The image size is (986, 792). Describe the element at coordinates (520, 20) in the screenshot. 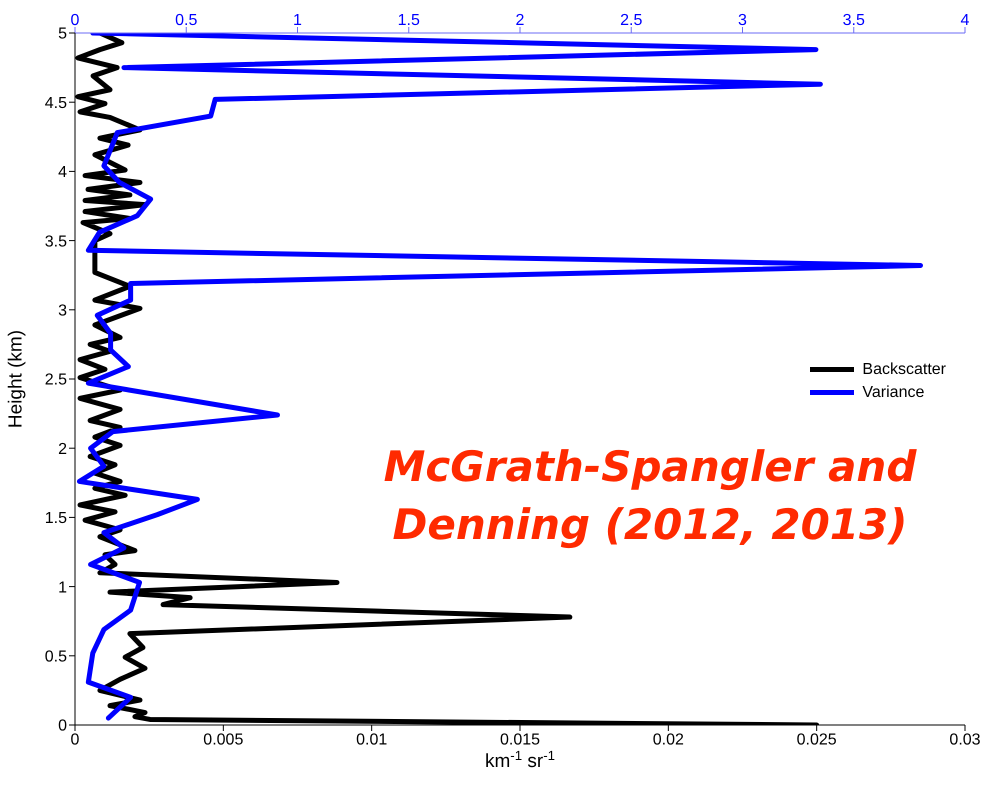

I see `x2-tick-label: 2` at that location.